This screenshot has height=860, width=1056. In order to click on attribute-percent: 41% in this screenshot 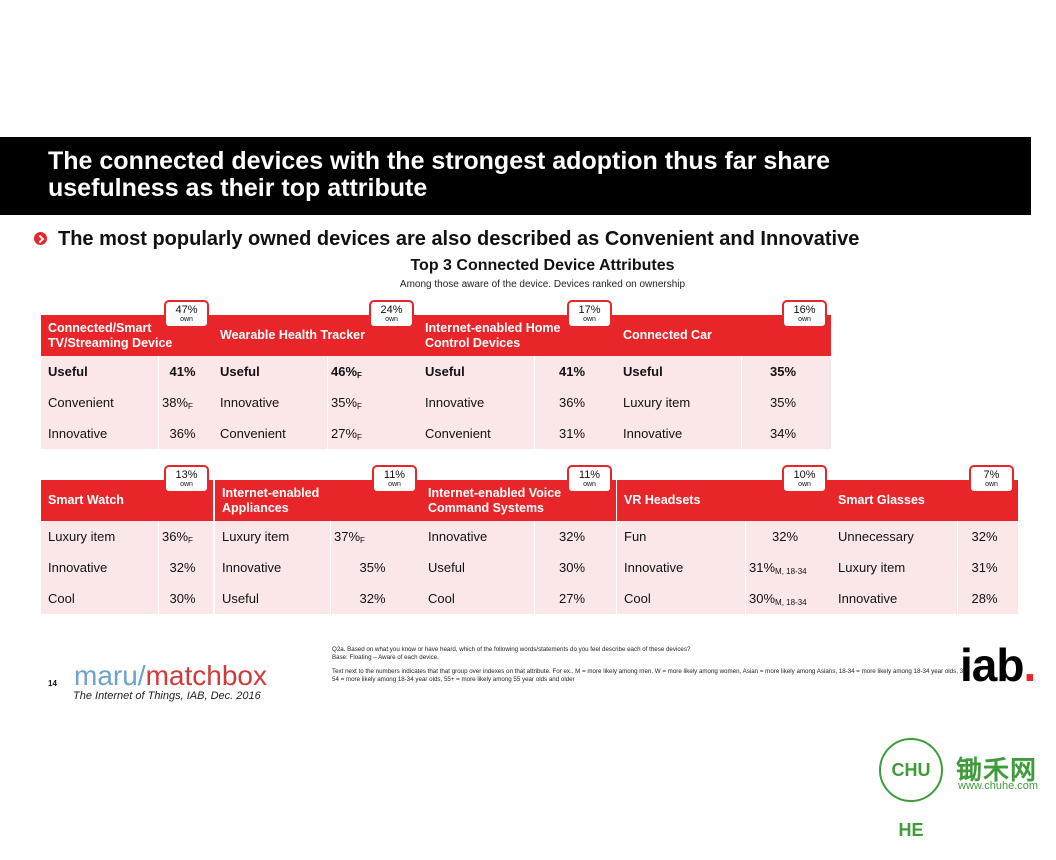, I will do `click(572, 371)`.